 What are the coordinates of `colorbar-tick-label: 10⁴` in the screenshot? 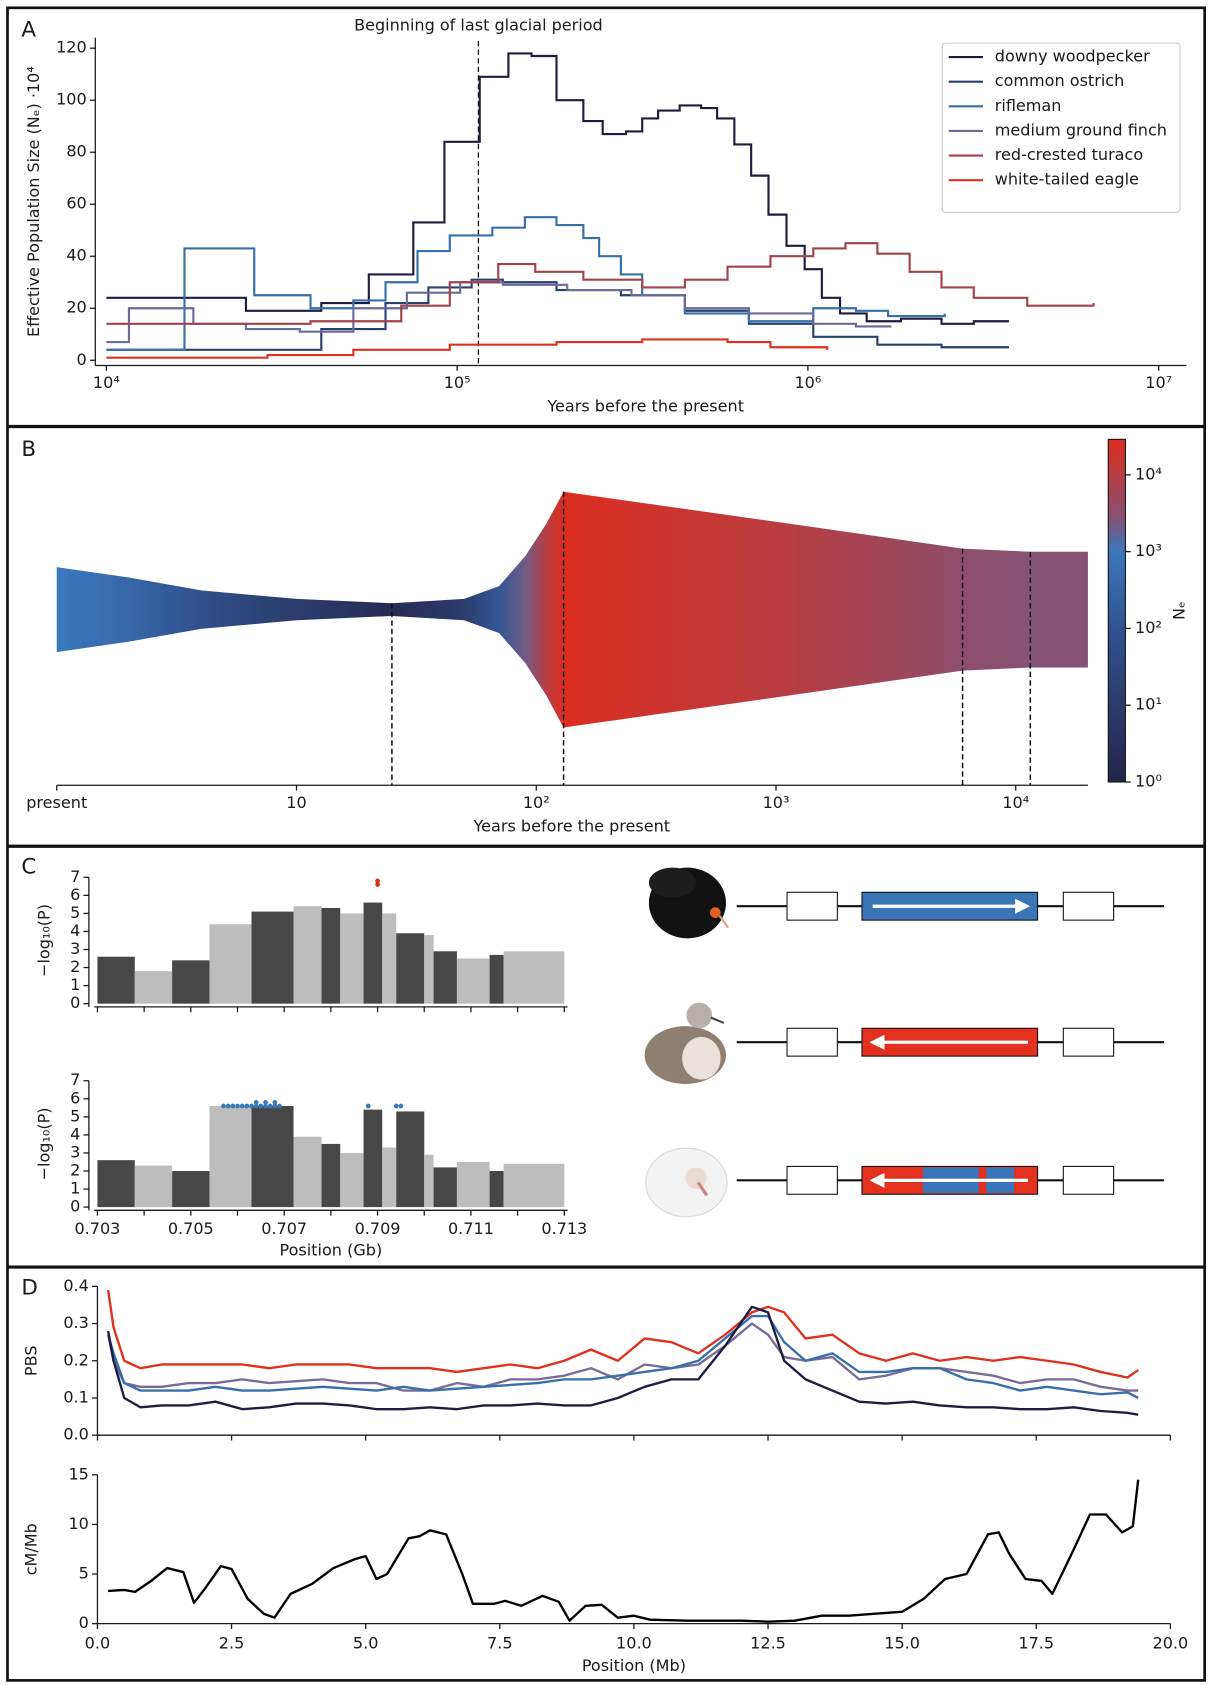 It's located at (1148, 473).